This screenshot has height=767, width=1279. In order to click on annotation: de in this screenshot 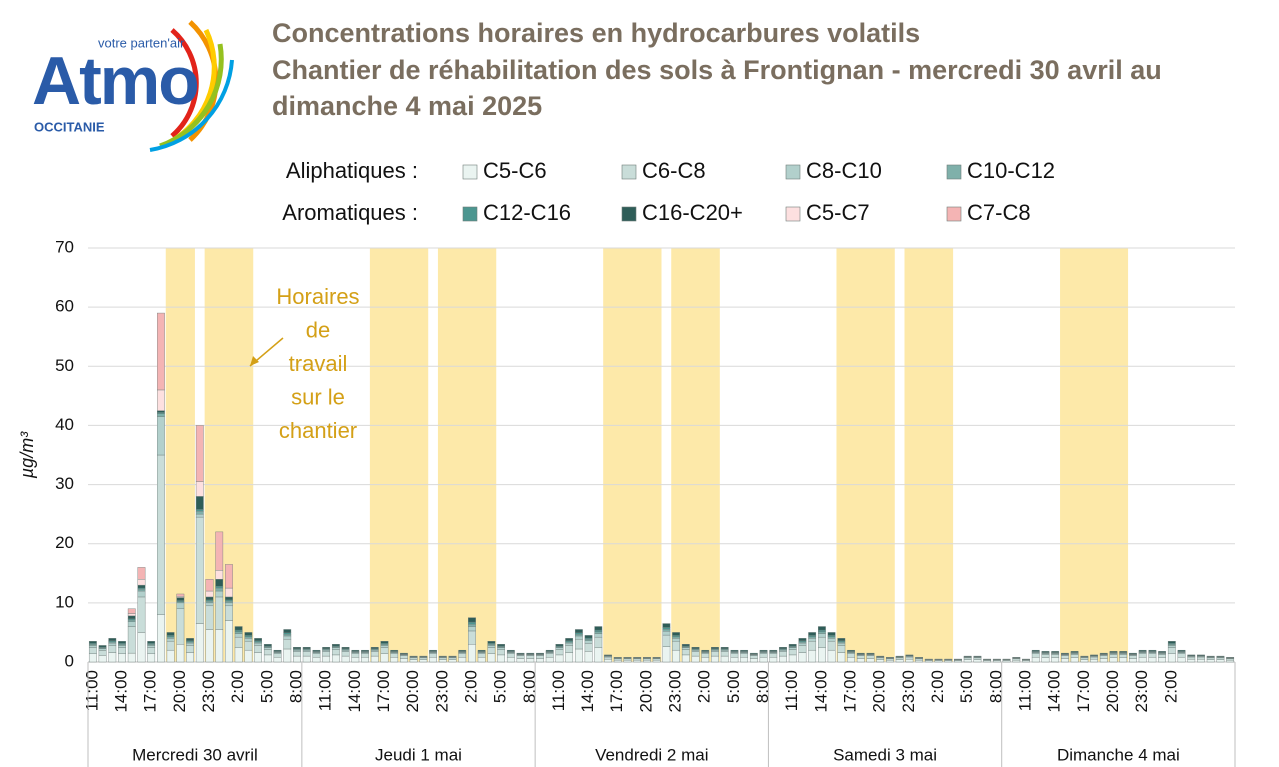, I will do `click(318, 329)`.